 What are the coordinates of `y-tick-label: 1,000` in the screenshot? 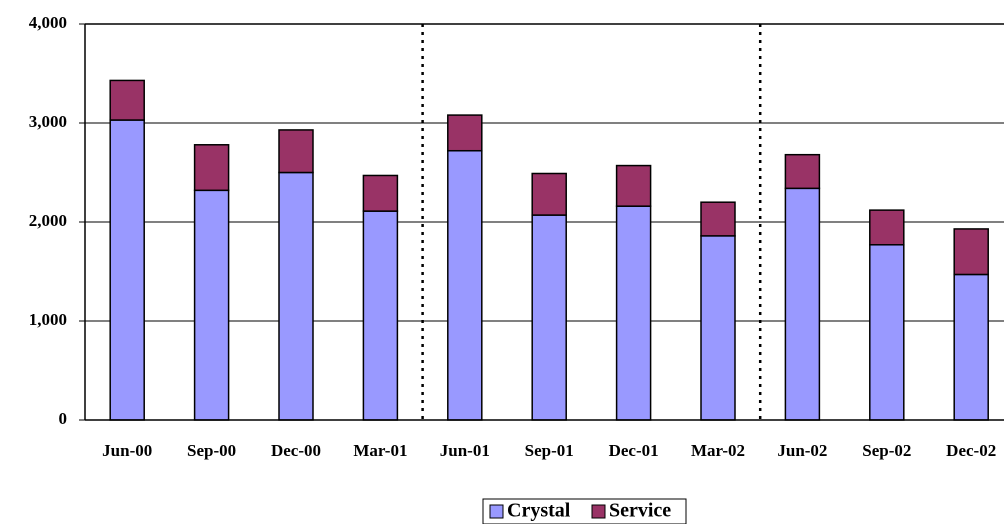 It's located at (48, 319).